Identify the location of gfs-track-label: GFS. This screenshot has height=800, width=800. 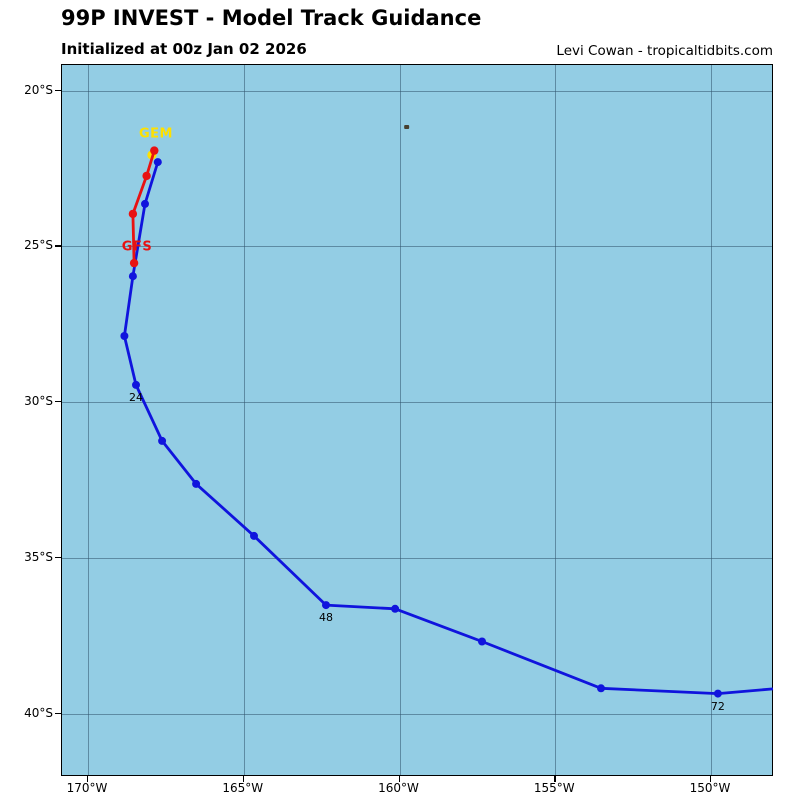
(137, 247).